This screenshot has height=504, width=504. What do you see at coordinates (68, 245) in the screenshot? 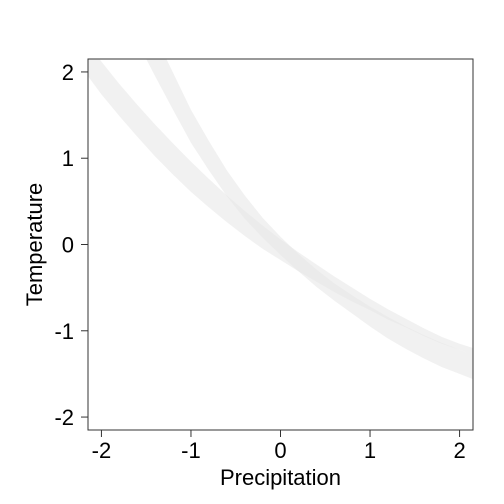
I see `y-tick-label: 0` at bounding box center [68, 245].